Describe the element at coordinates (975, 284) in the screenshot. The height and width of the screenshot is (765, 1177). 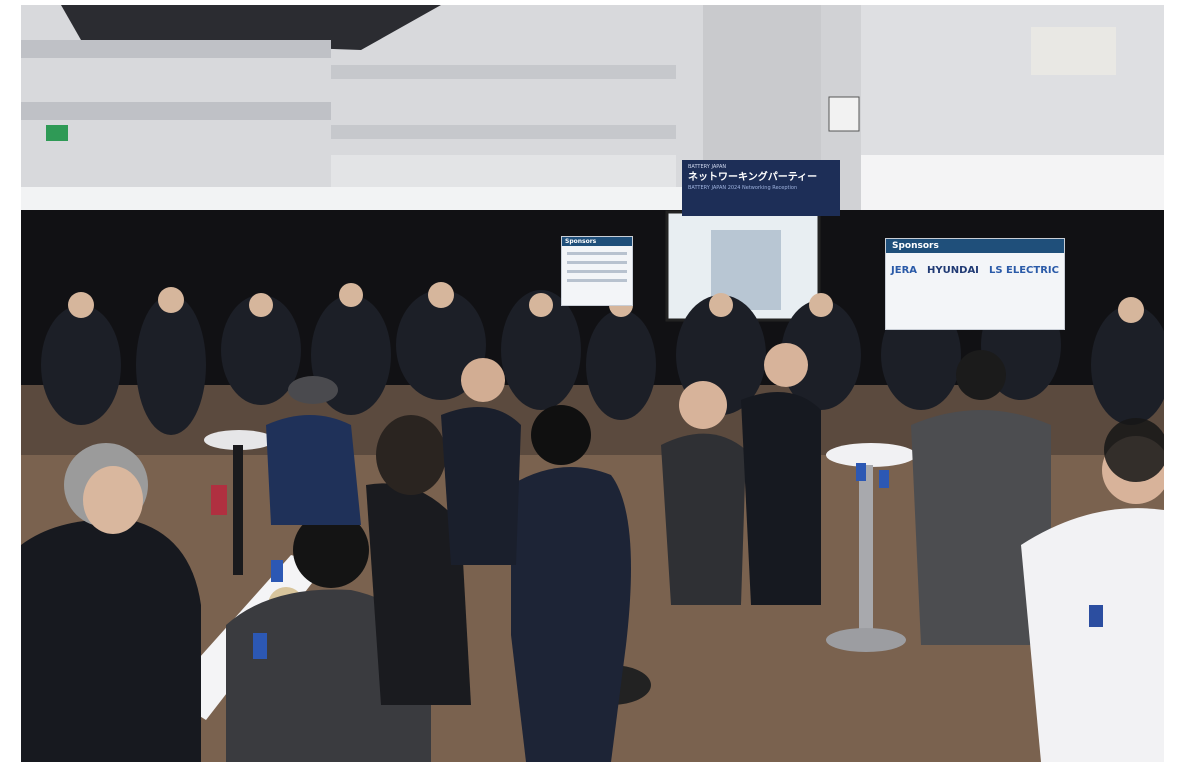
I see `sponsor-board: Sponsors JERA HYUNDAI LS ELECTRIC` at that location.